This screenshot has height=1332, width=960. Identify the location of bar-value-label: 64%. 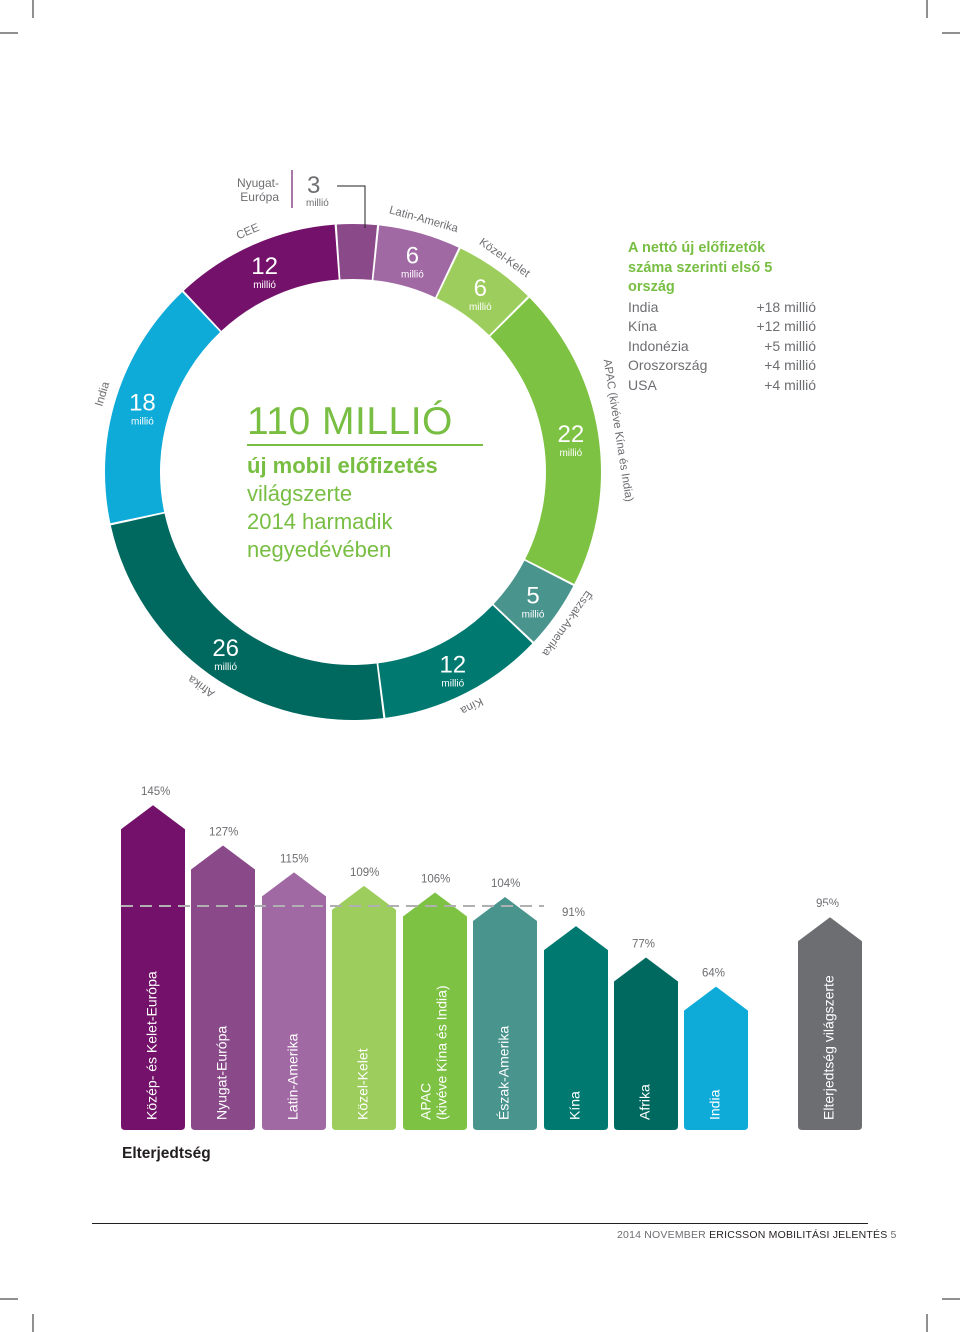
(713, 974).